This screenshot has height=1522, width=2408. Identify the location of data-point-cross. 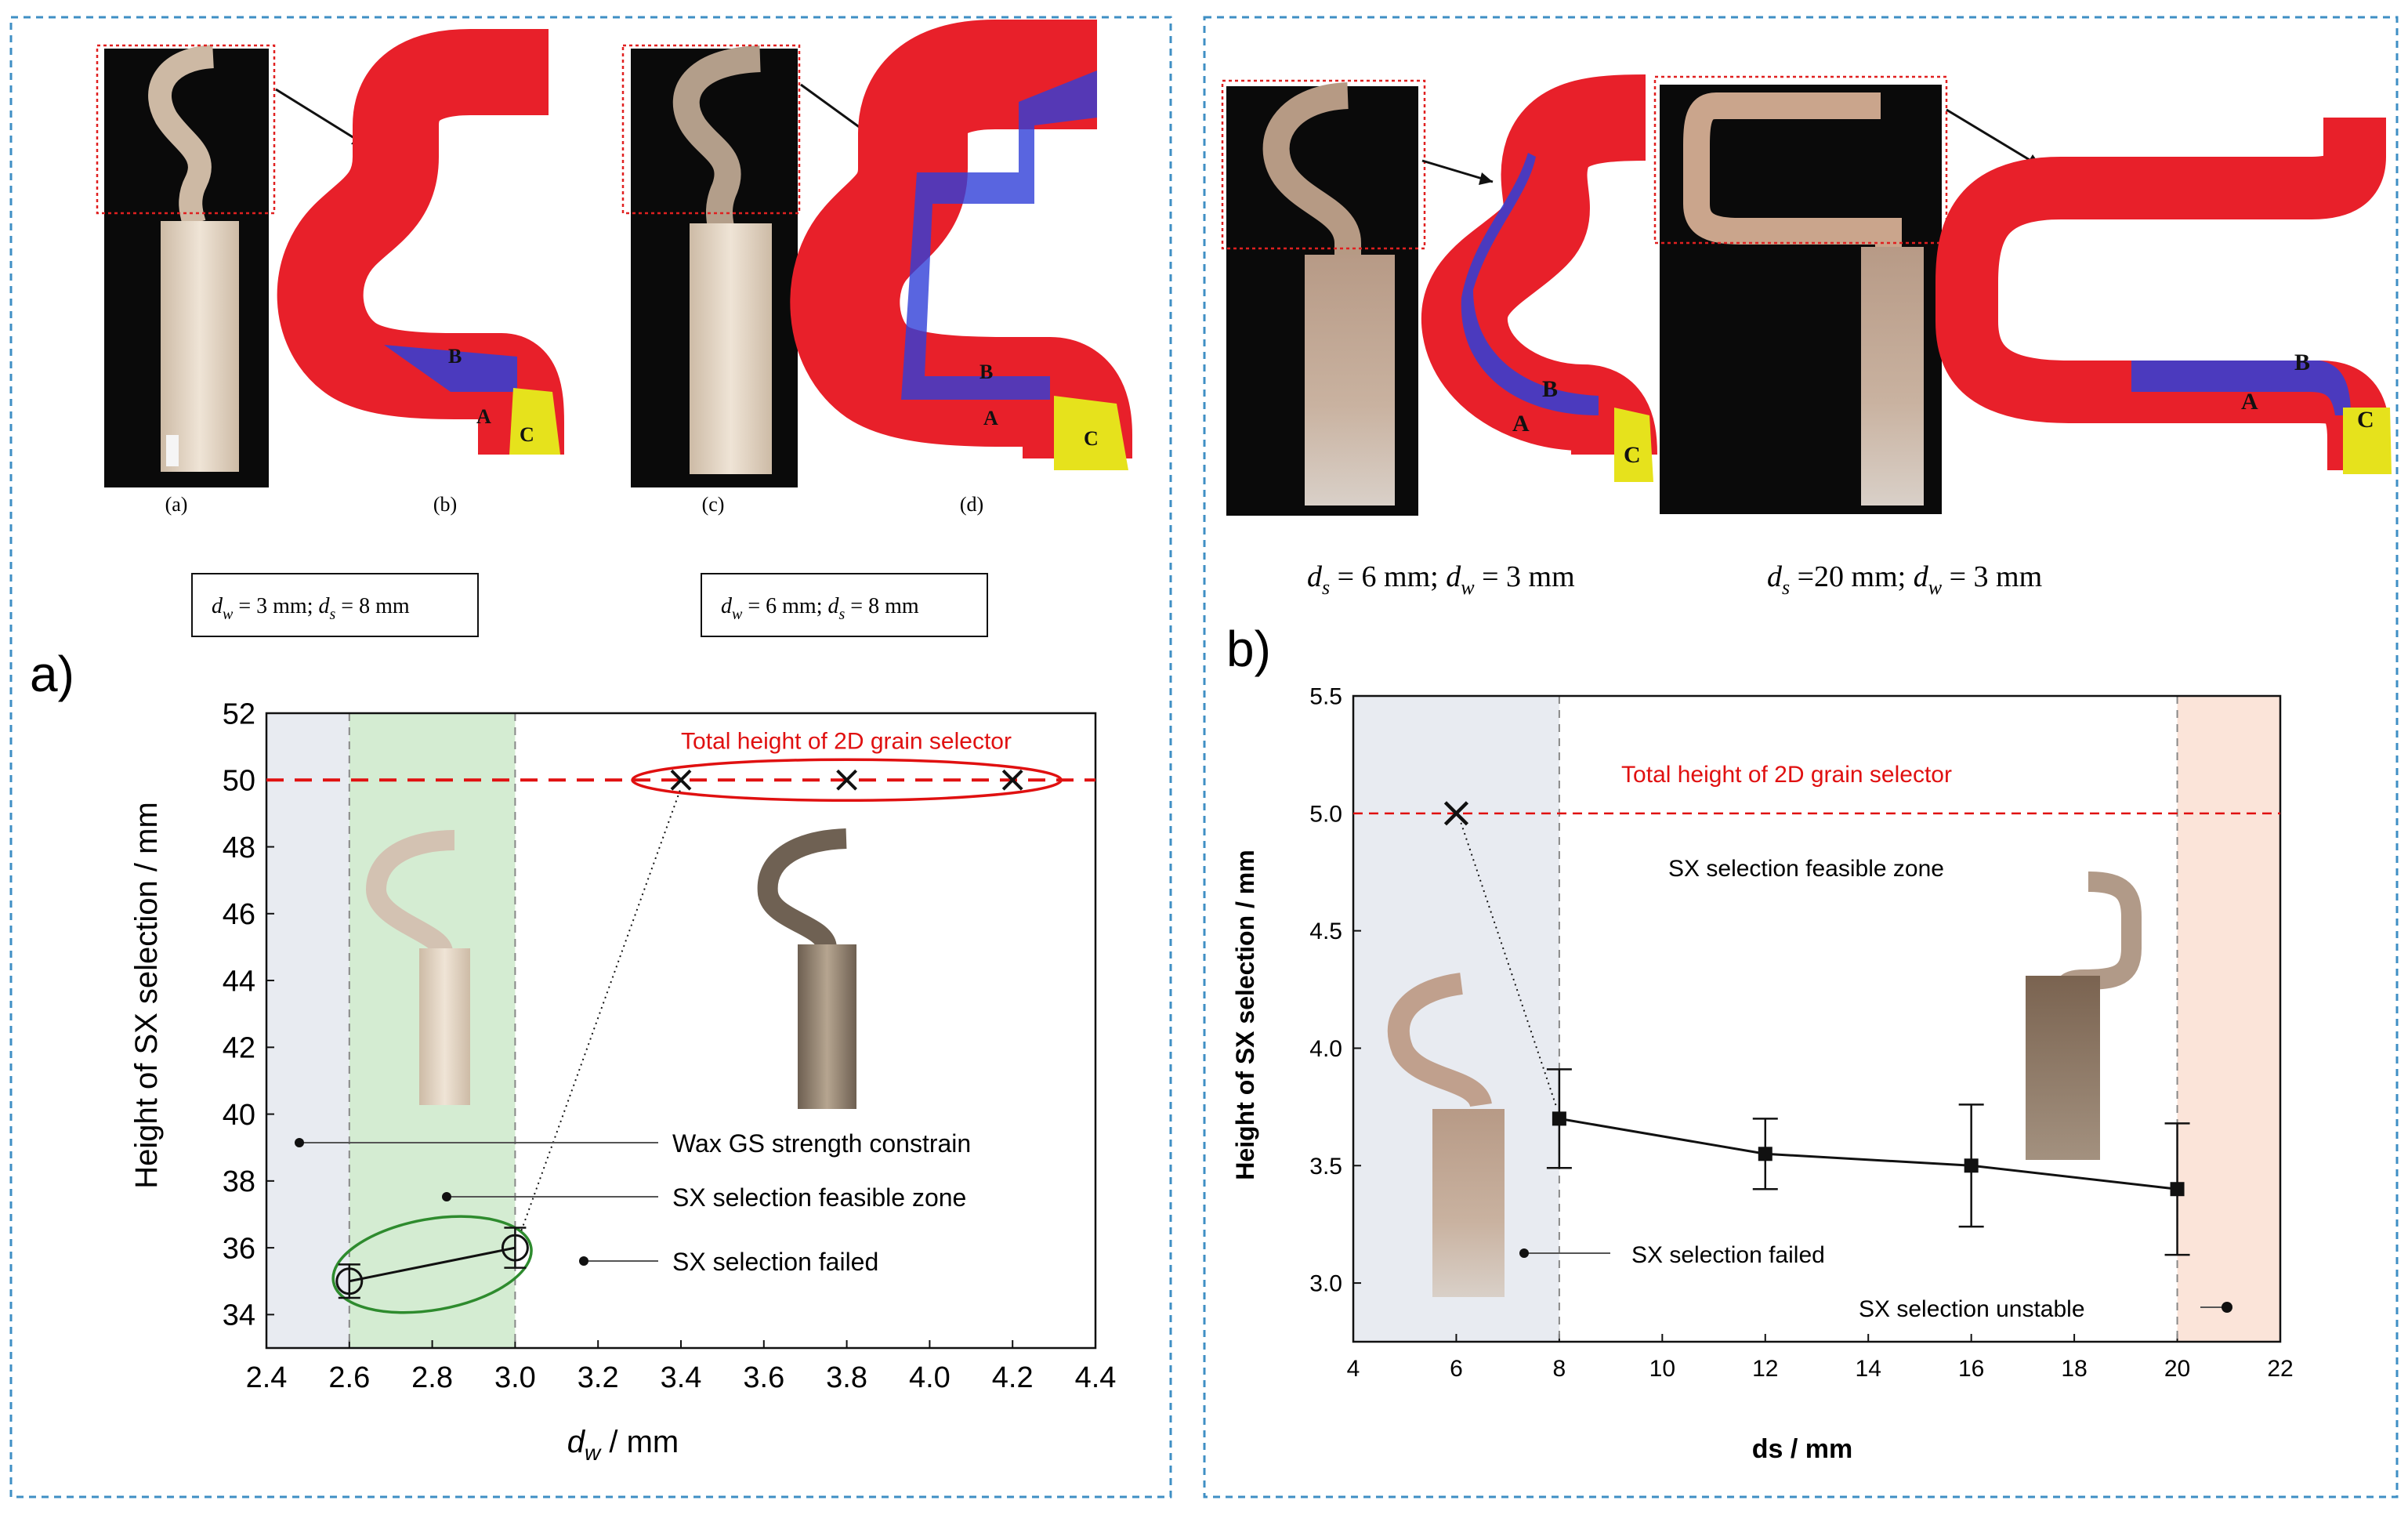
(681, 780).